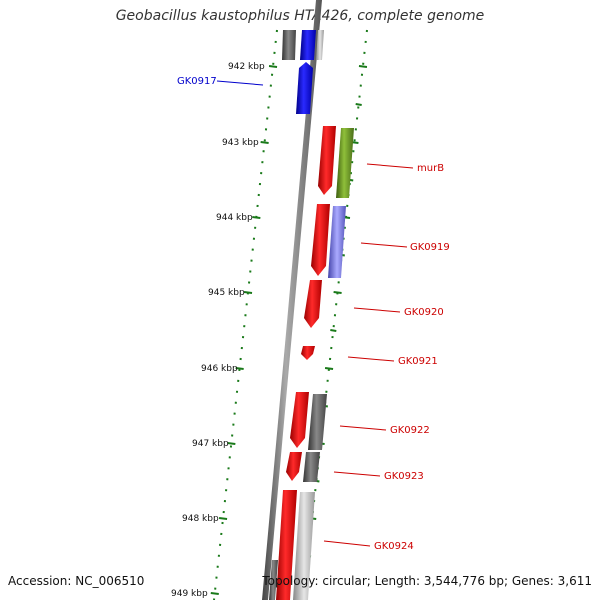  What do you see at coordinates (394, 546) in the screenshot?
I see `gene-label-GK0924: GK0924` at bounding box center [394, 546].